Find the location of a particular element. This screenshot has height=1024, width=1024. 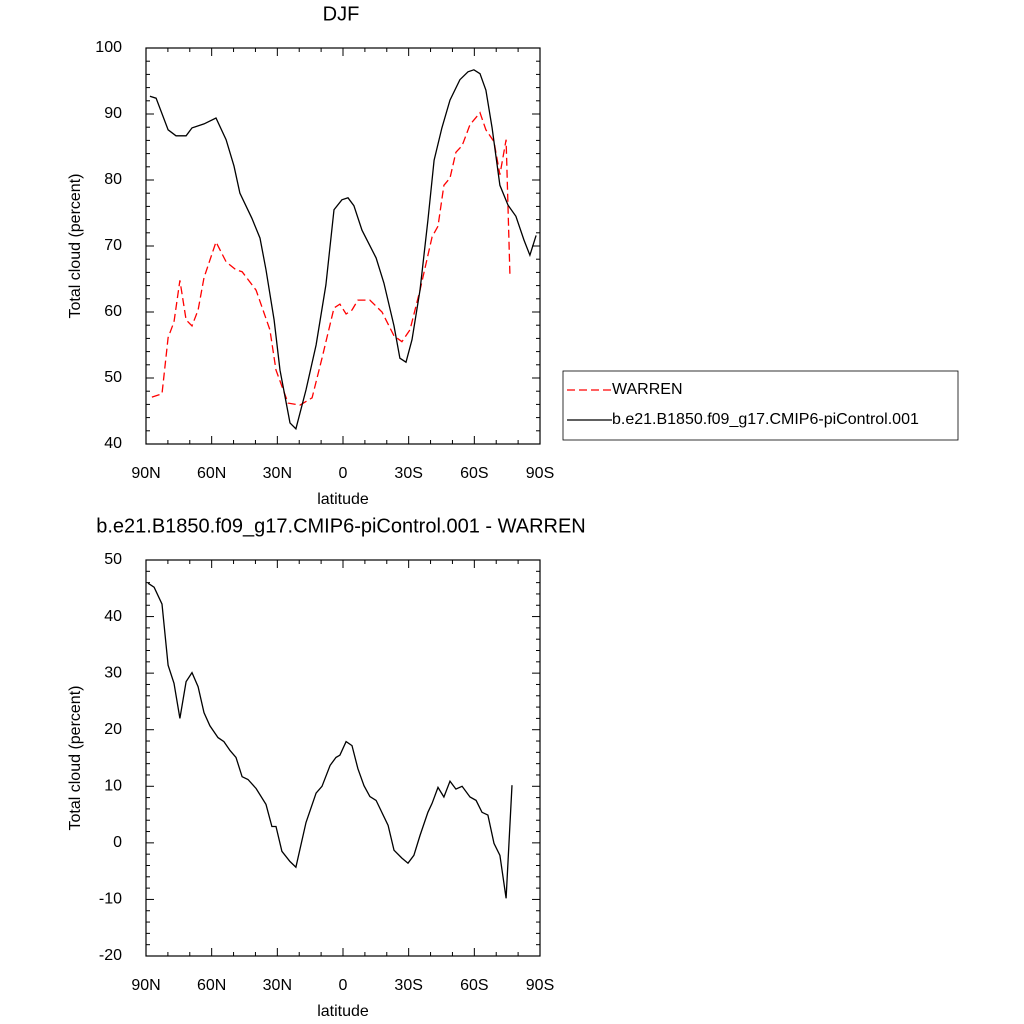

y-tick-label: 70 is located at coordinates (113, 245).